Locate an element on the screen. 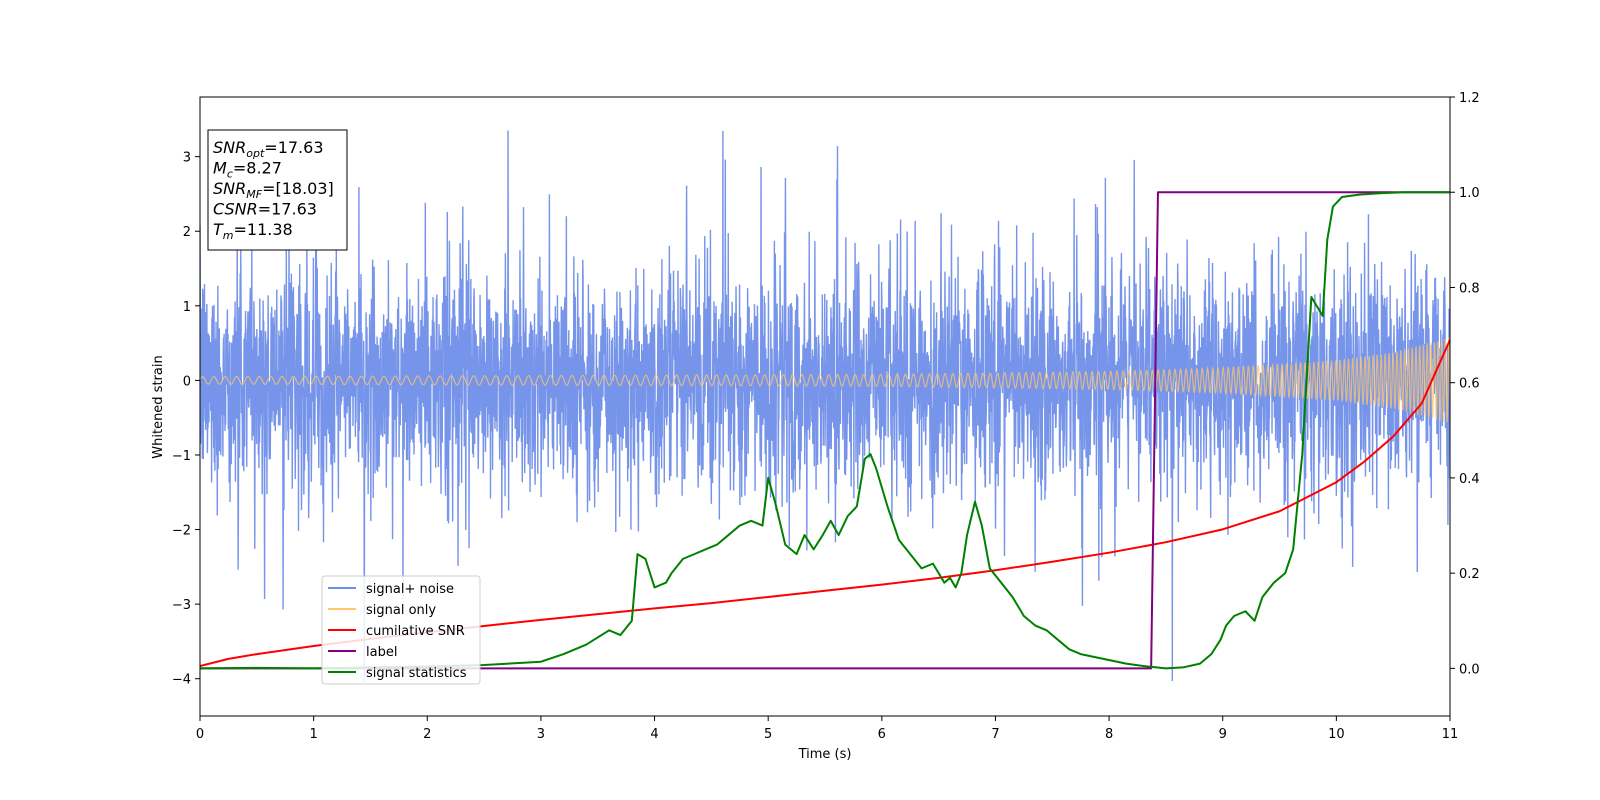 This screenshot has width=1600, height=800. annotation-line: SNRopt=17.63 is located at coordinates (268, 149).